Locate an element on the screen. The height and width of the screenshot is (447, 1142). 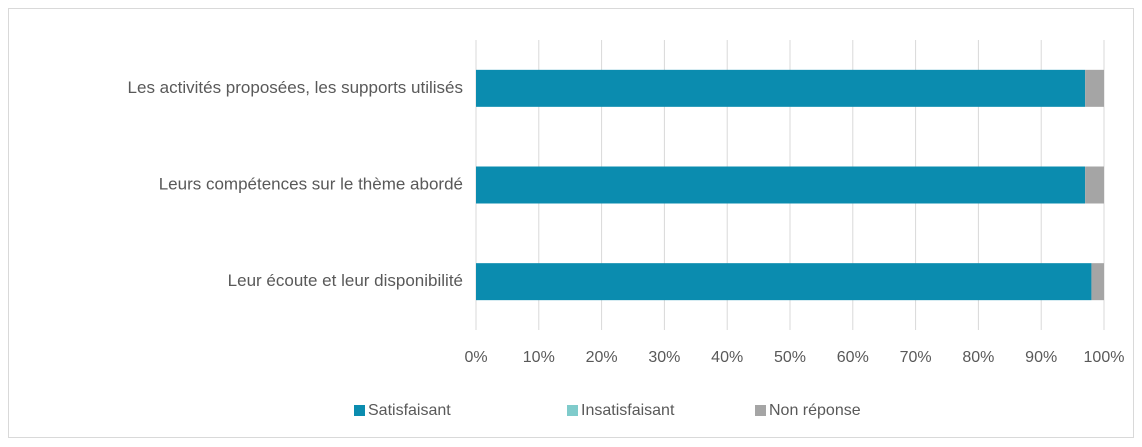
x-tick-label: 100% is located at coordinates (1104, 357).